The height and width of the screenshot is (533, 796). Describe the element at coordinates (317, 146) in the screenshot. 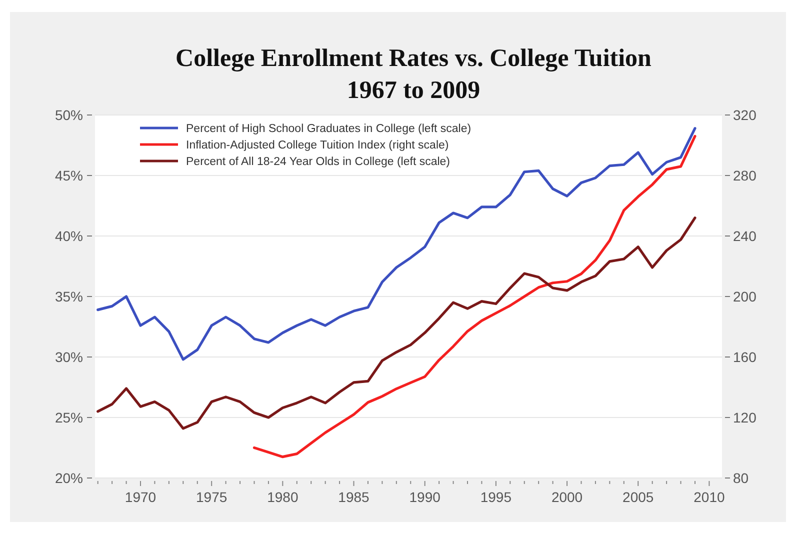

I see `legend-label: Inflation-Adjusted College Tuition Index (right scale)` at that location.